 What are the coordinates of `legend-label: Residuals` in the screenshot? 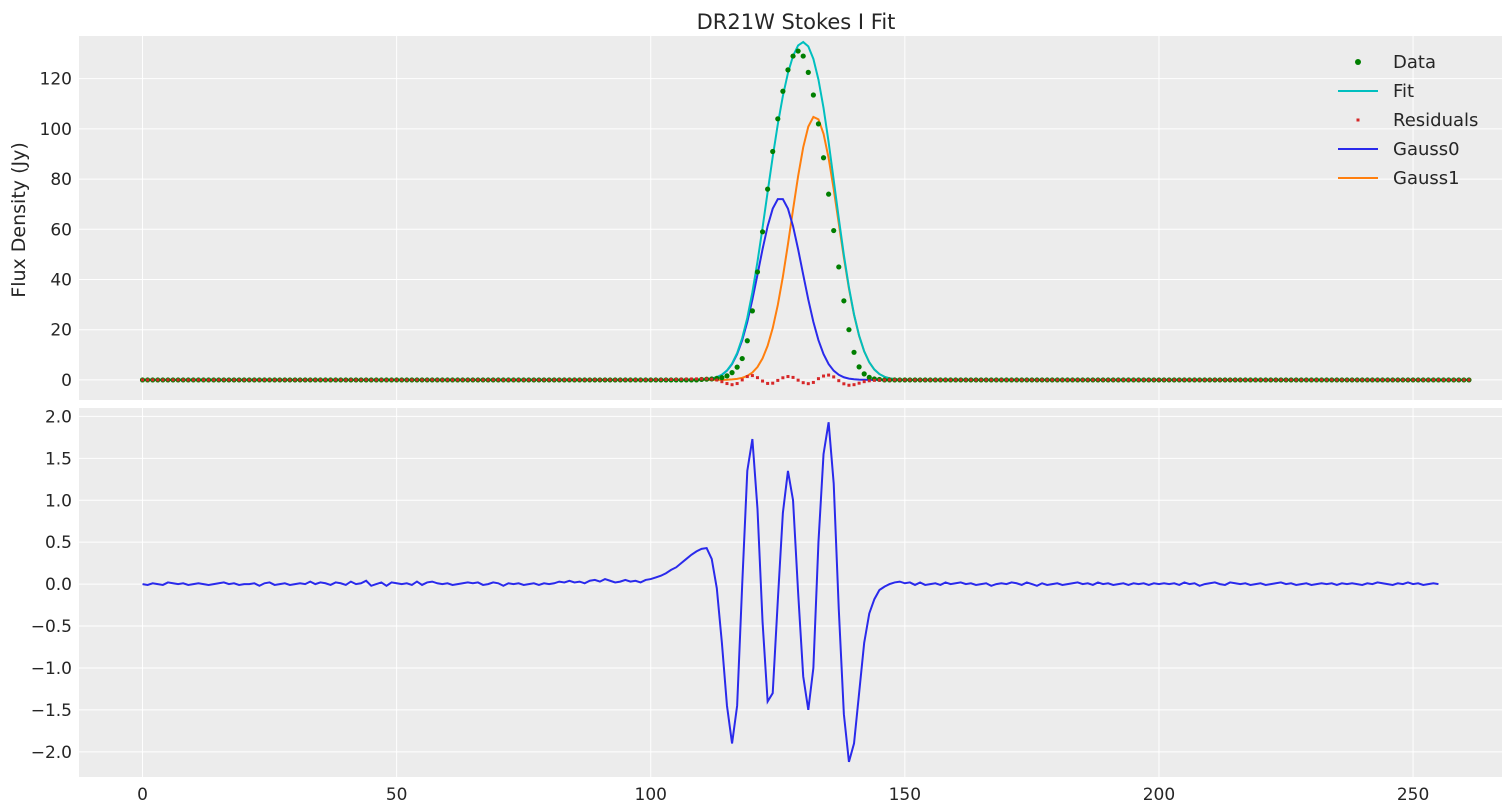 It's located at (1435, 120).